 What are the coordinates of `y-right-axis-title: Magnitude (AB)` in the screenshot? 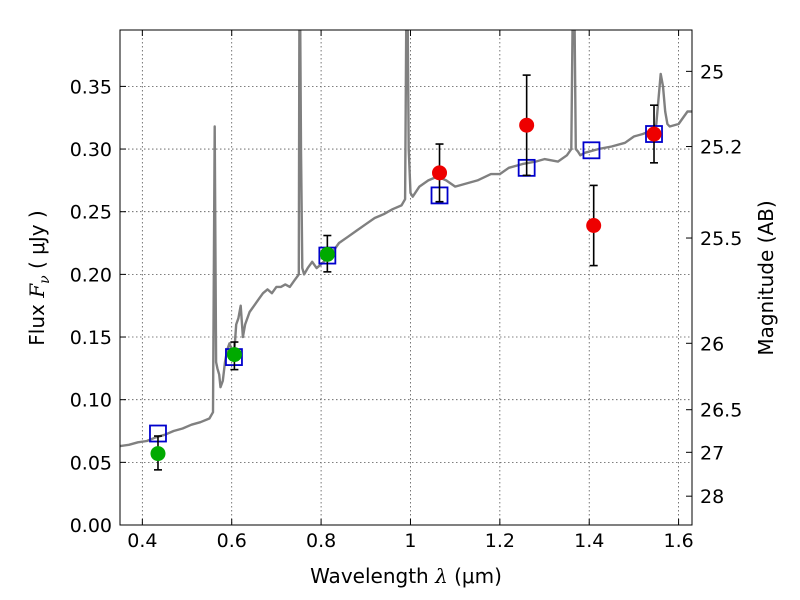 It's located at (766, 277).